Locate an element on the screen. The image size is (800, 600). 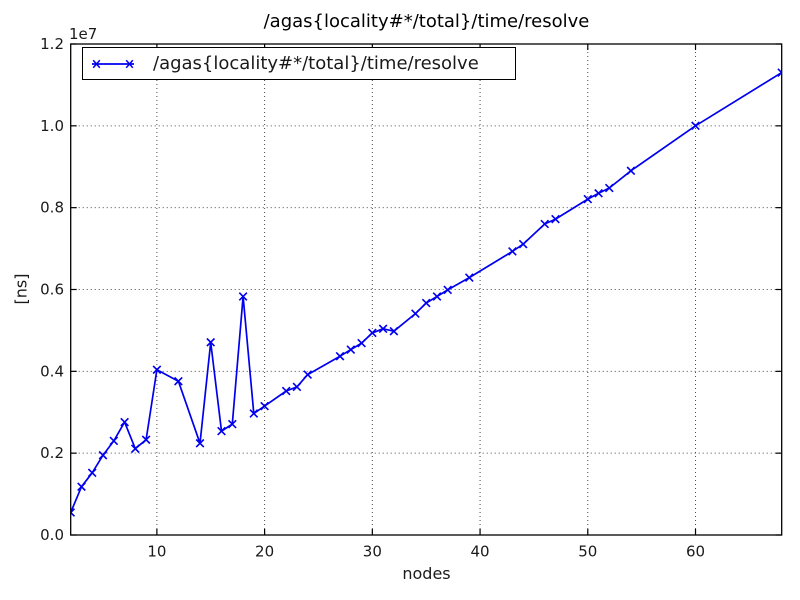
svg-text: 30 is located at coordinates (372, 552).